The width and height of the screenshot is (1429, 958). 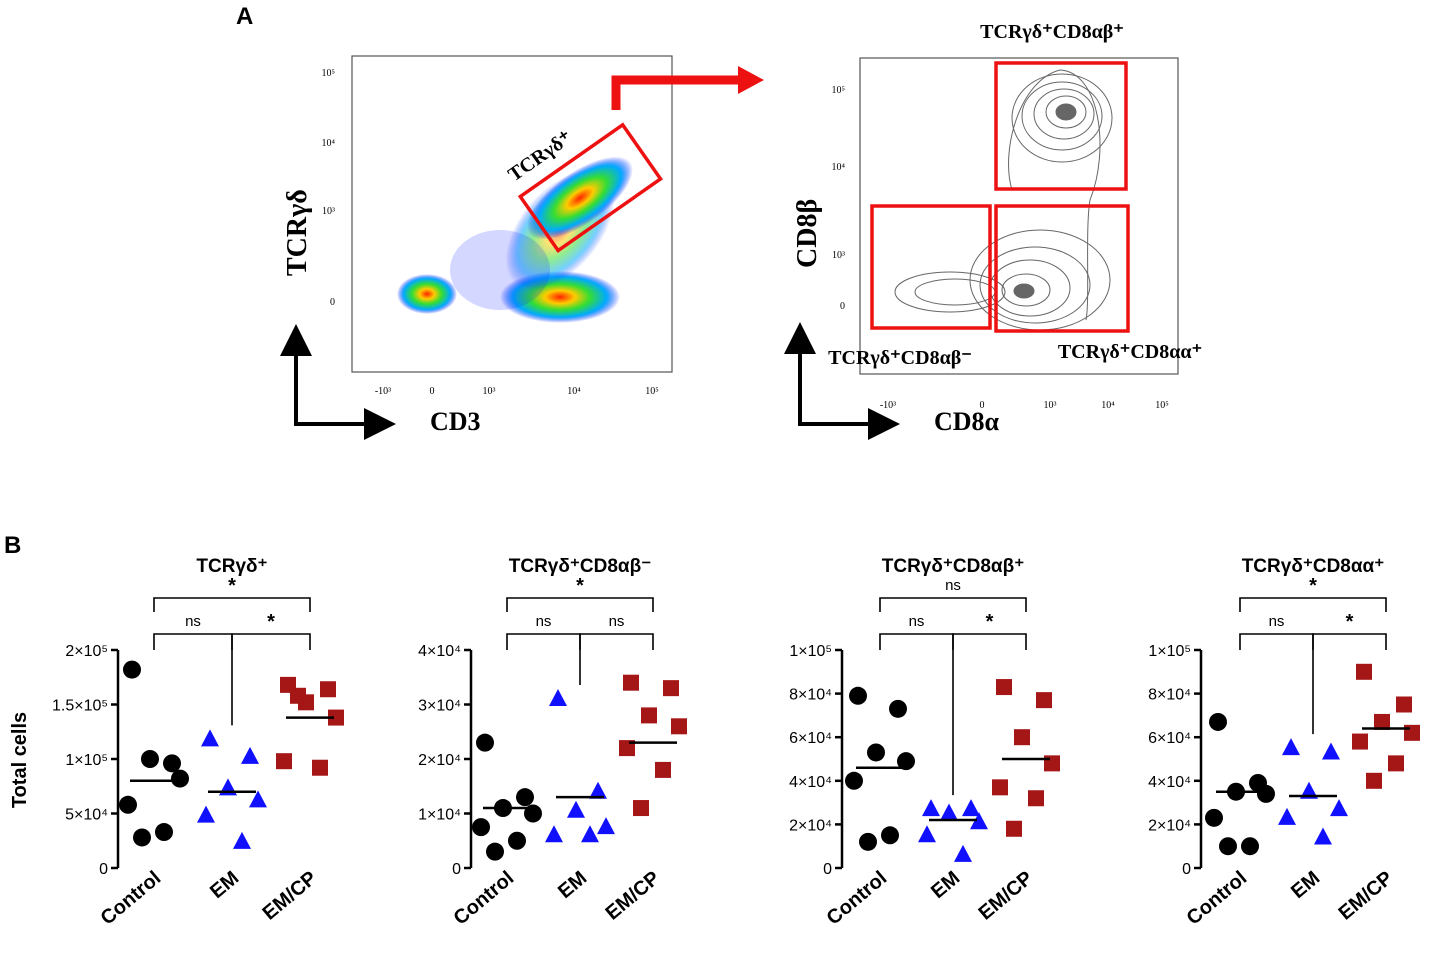 I want to click on dot-plot-title: TCRγδ⁺CD8αα⁺, so click(x=1313, y=566).